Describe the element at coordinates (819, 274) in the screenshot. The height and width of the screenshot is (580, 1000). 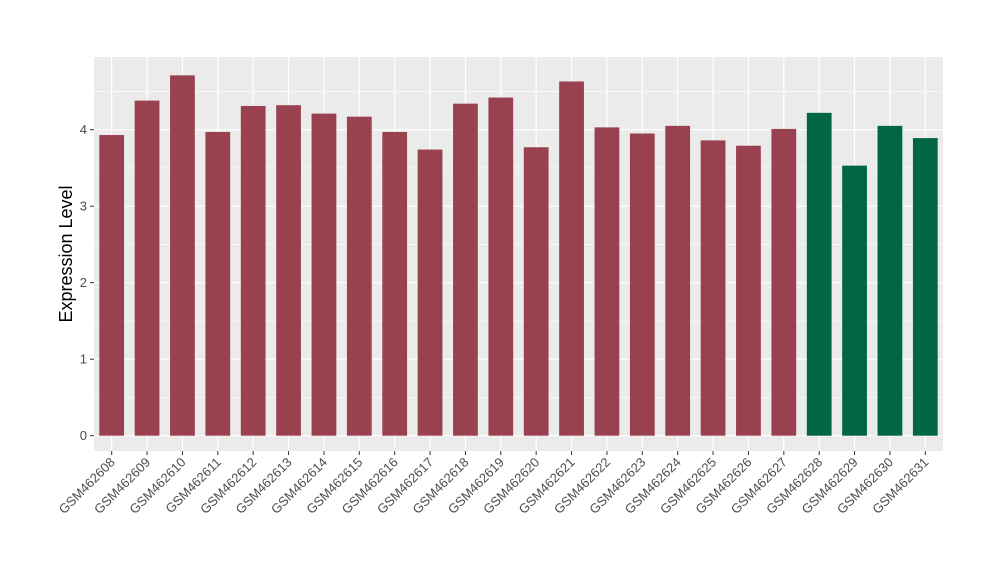
I see `bar-GSM462628` at that location.